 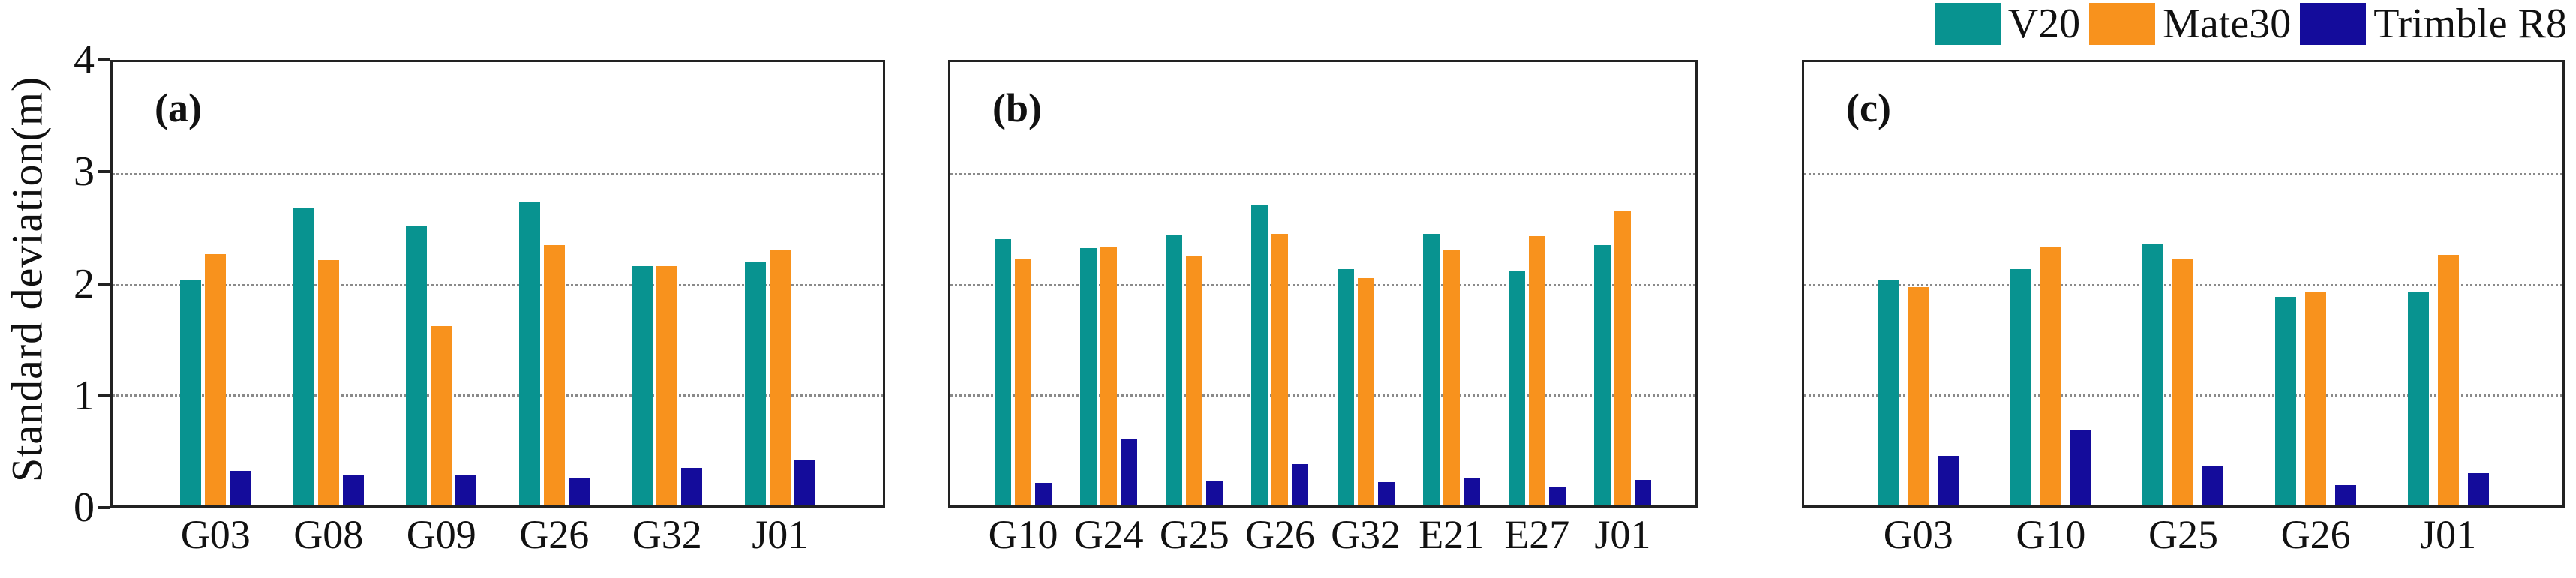 What do you see at coordinates (84, 283) in the screenshot?
I see `y-tick-label-2: 2` at bounding box center [84, 283].